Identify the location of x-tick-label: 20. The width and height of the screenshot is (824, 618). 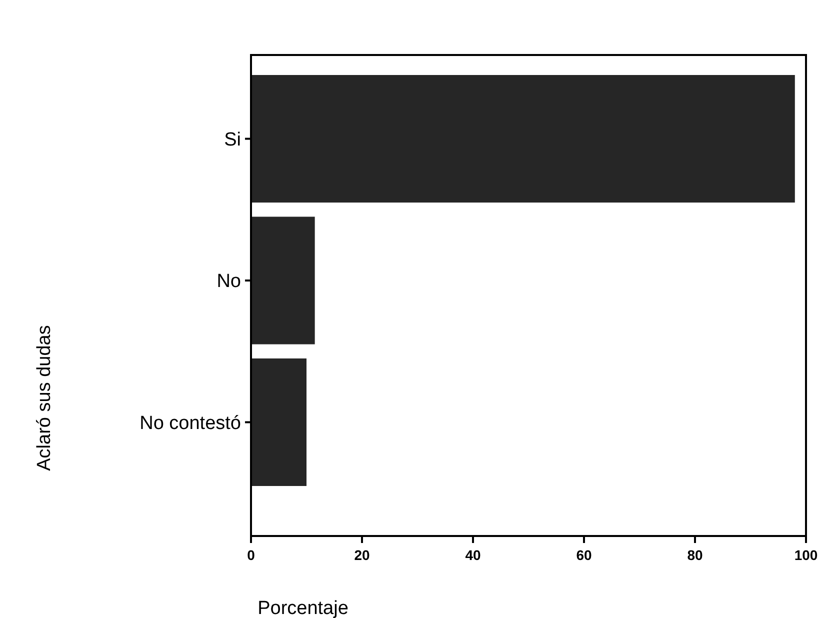
(362, 555).